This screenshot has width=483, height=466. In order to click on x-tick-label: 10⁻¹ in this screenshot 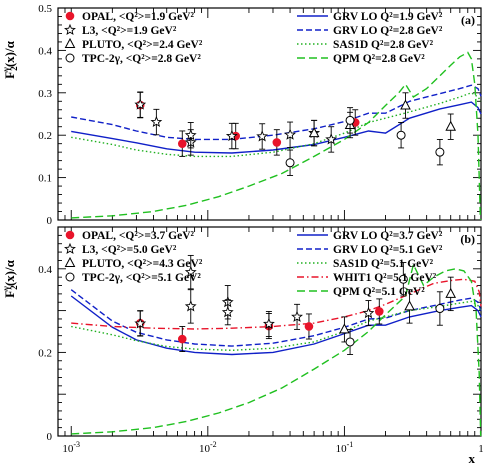, I will do `click(345, 447)`.